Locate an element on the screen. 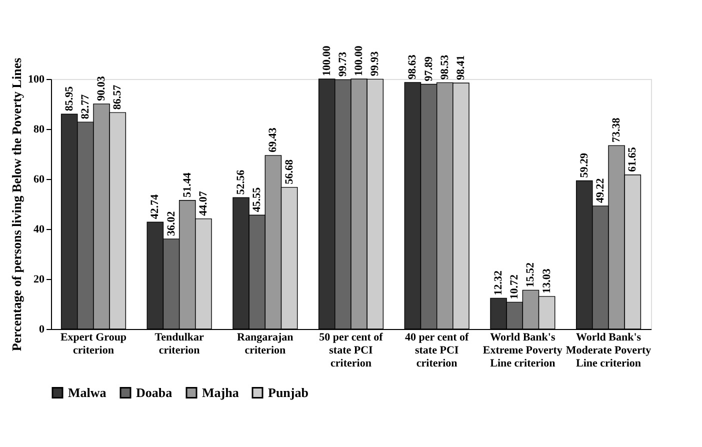 This screenshot has width=702, height=447. data-label: 82.77 is located at coordinates (85, 107).